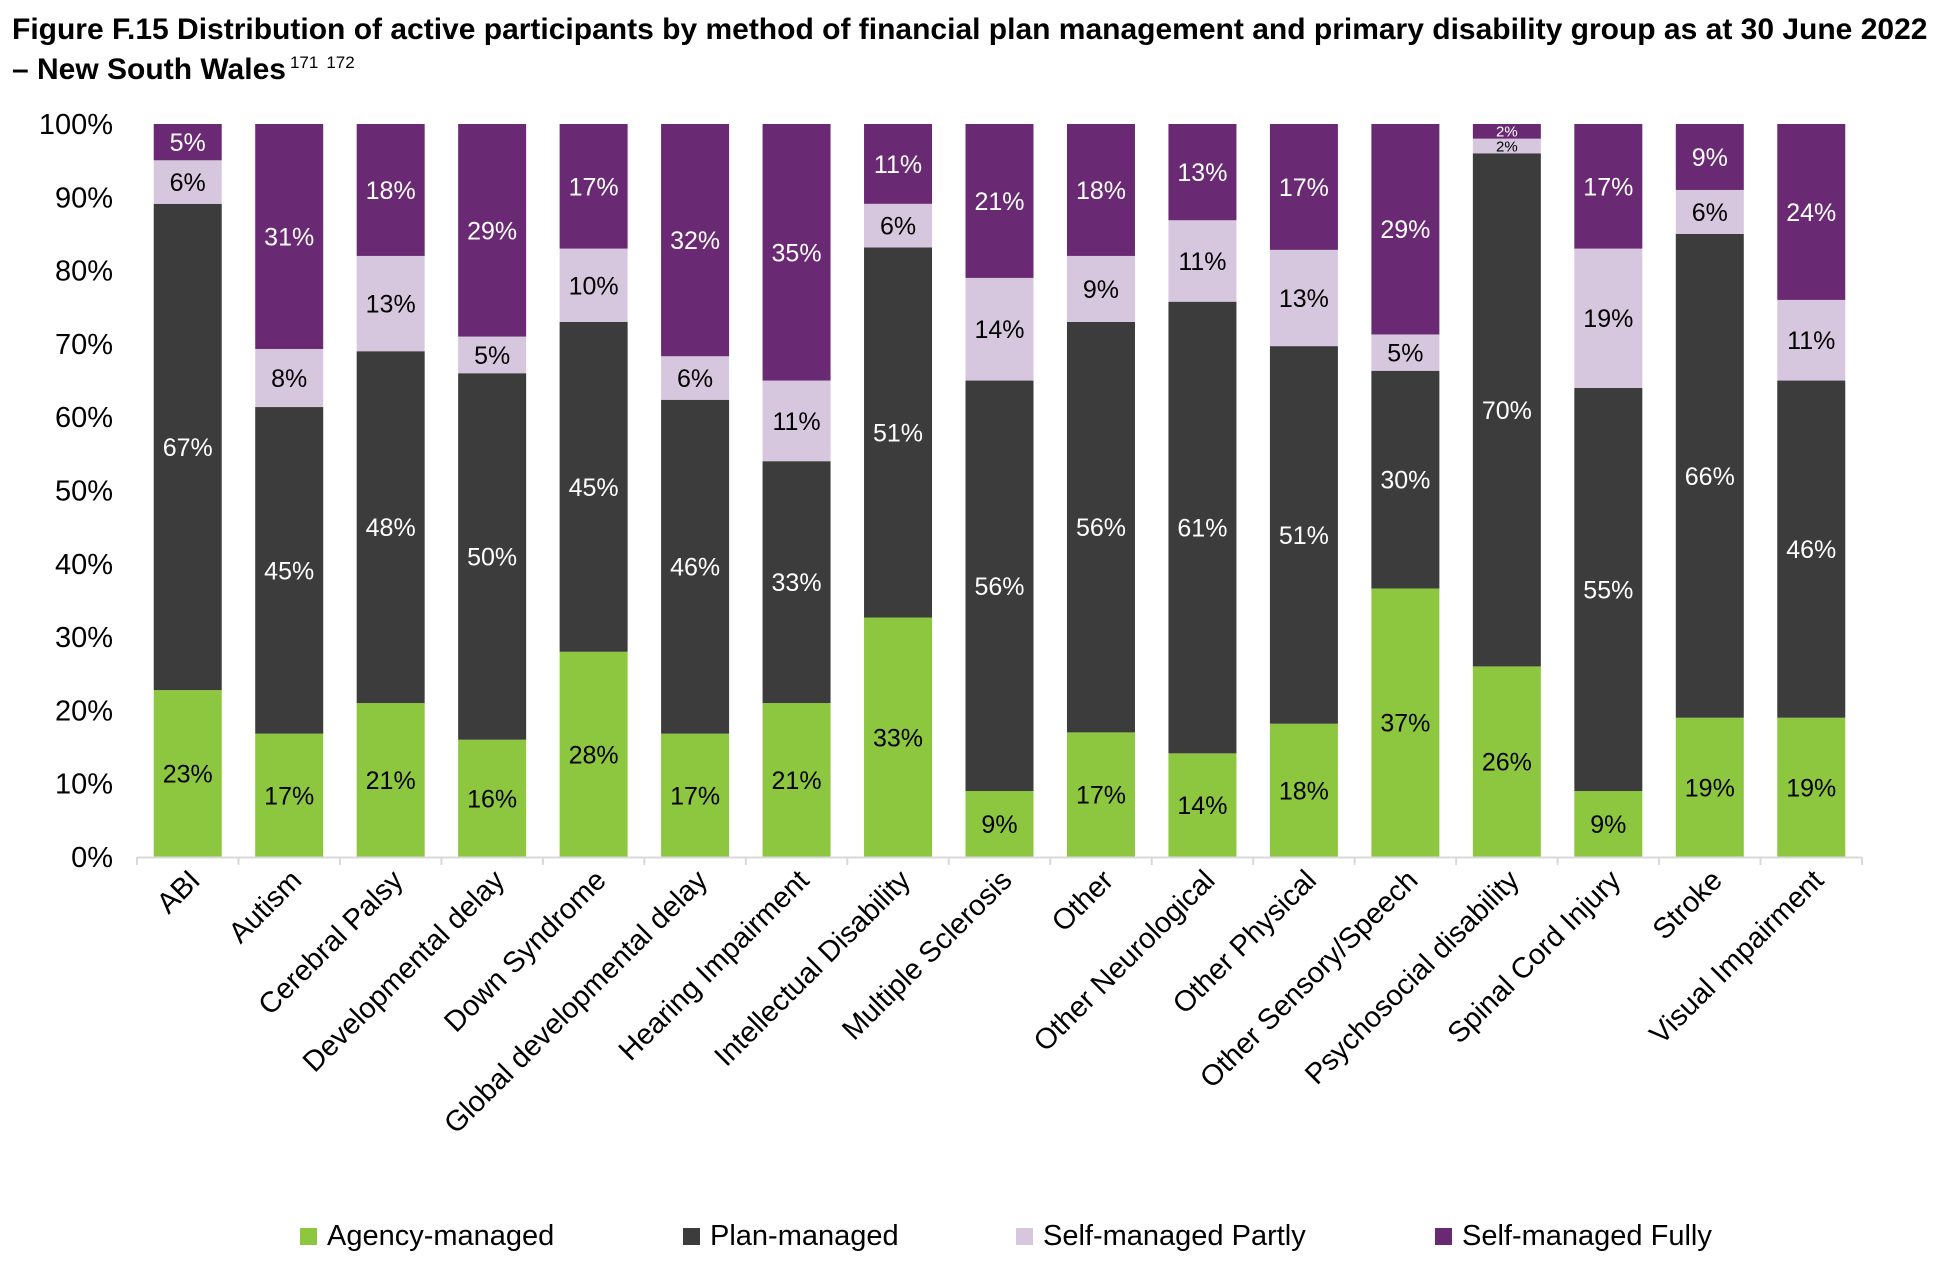  What do you see at coordinates (92, 858) in the screenshot?
I see `y-tick-label: 0%` at bounding box center [92, 858].